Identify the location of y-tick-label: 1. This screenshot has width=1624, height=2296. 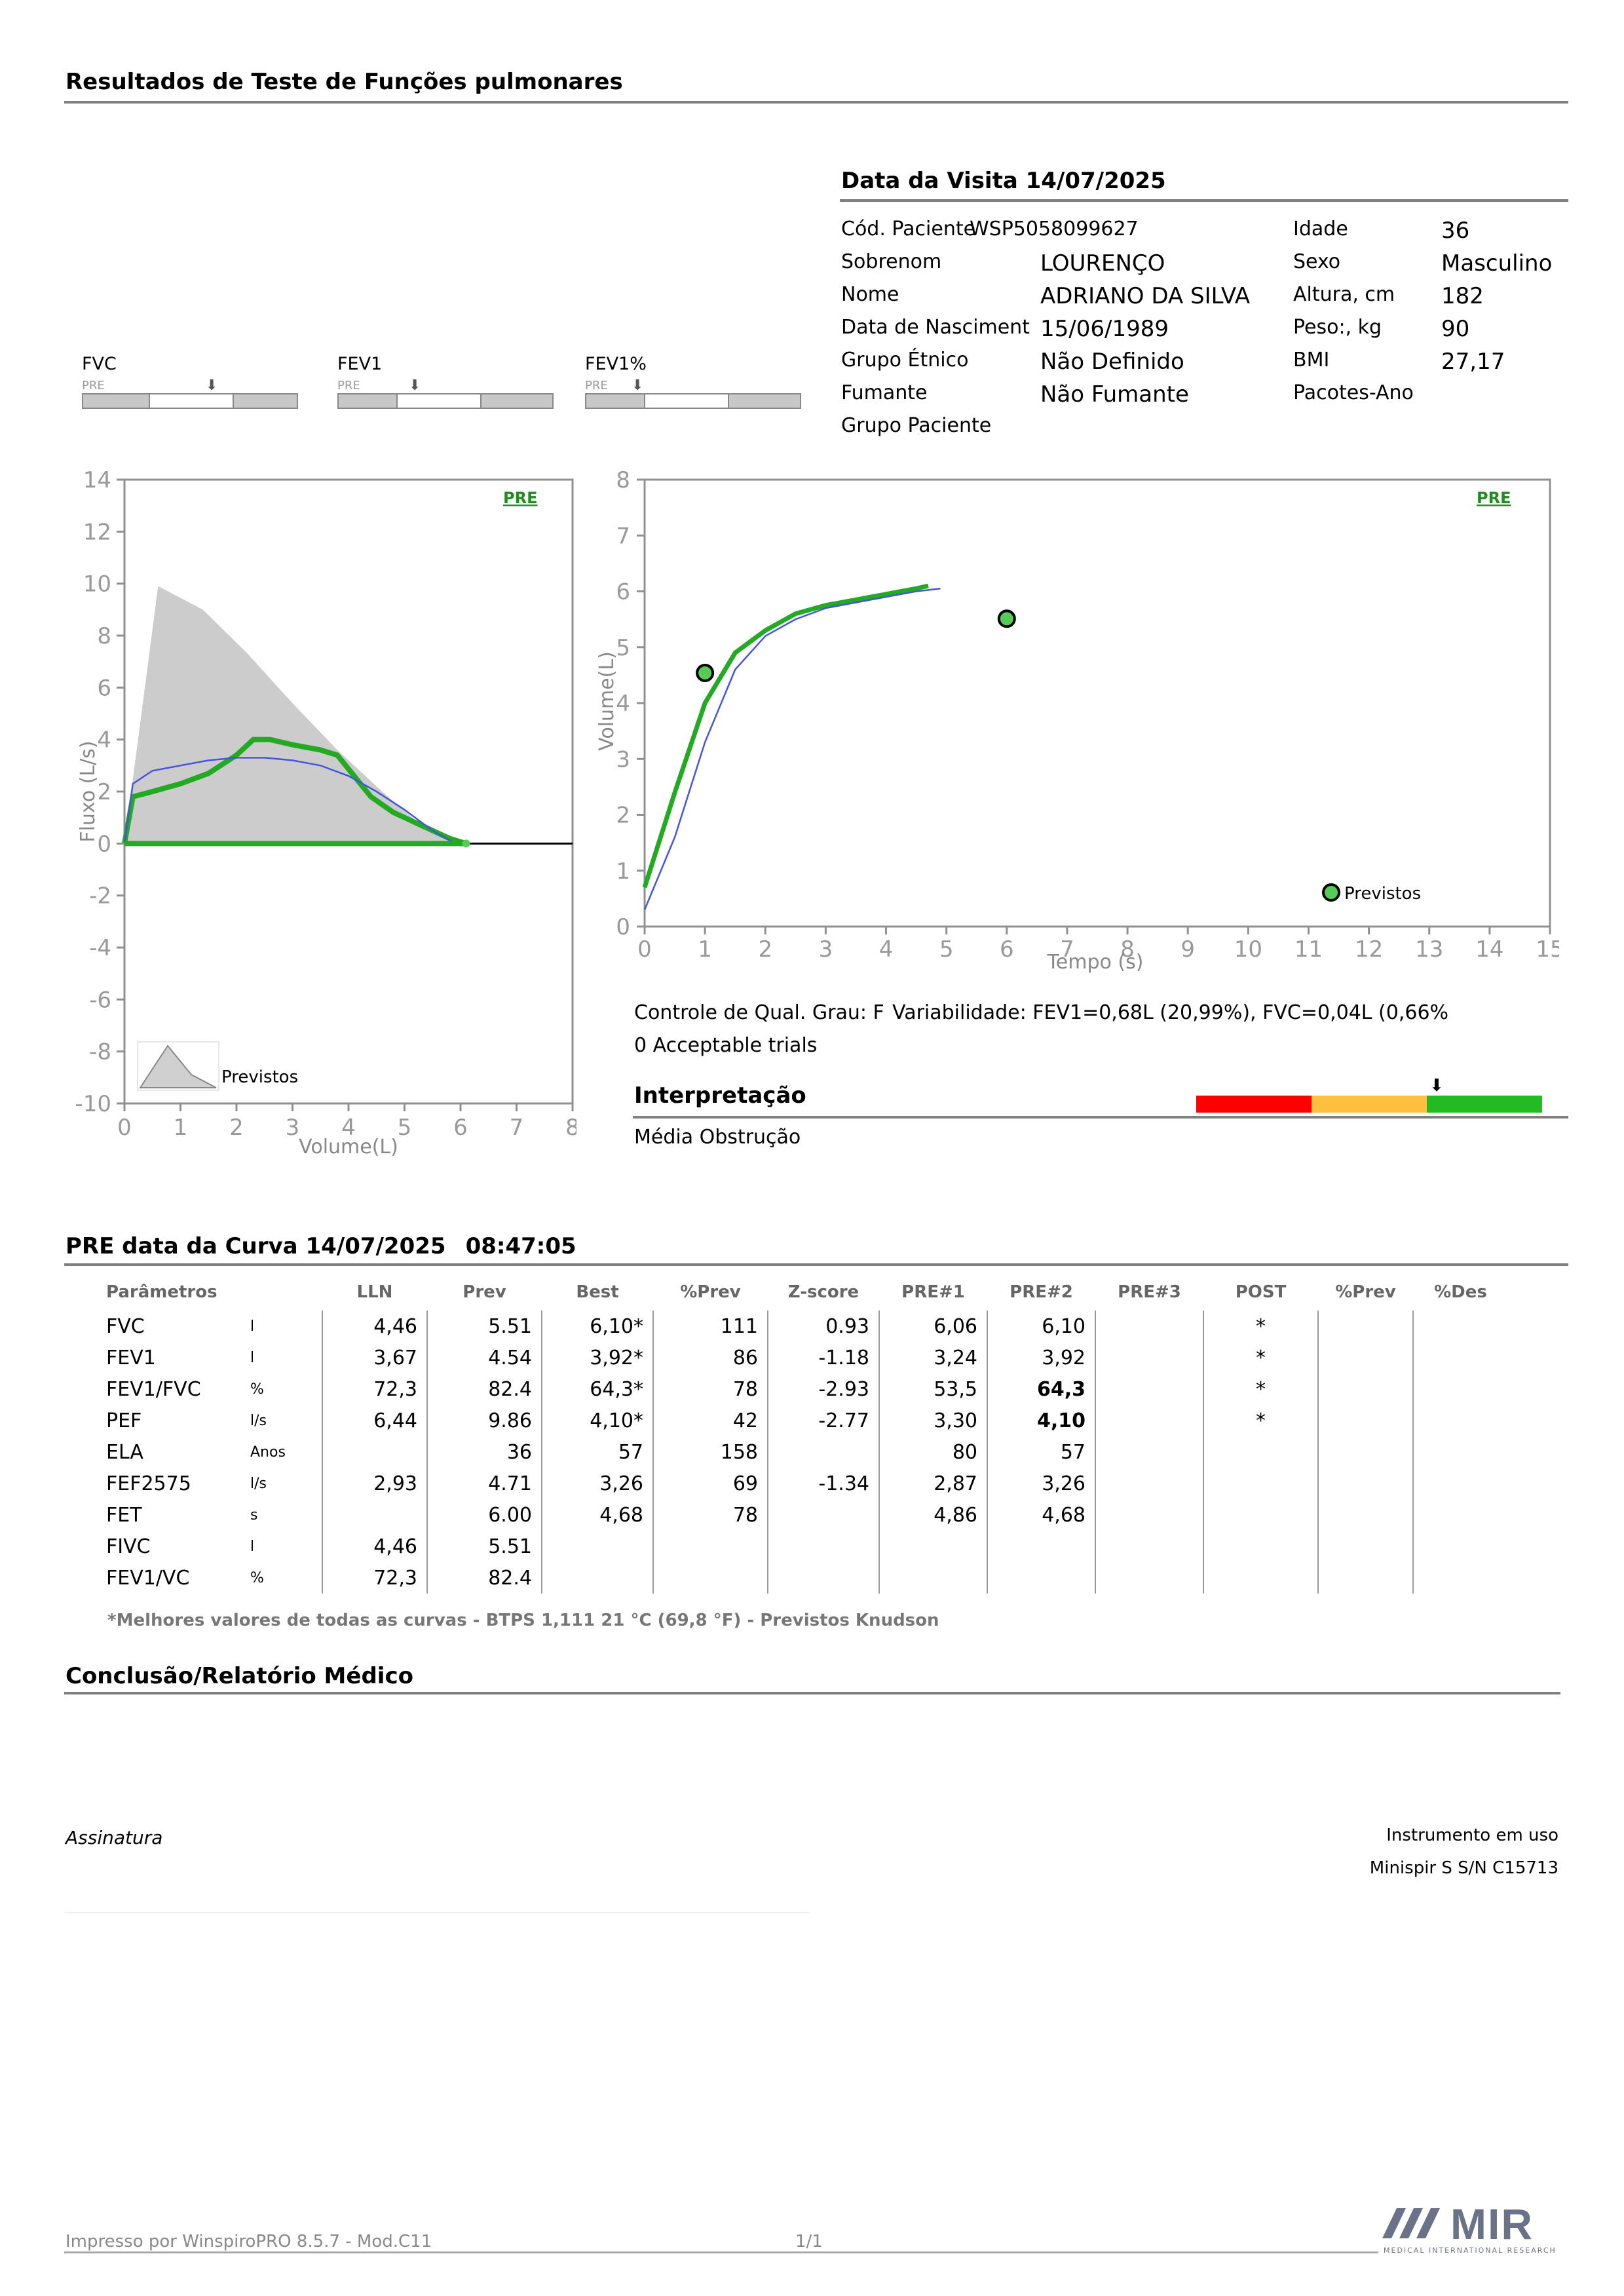
(623, 871).